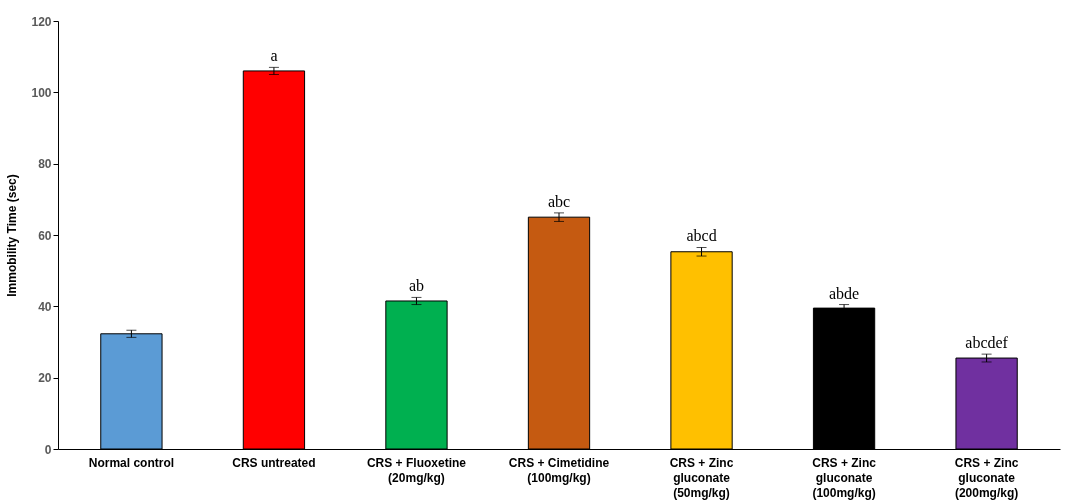  What do you see at coordinates (416, 286) in the screenshot?
I see `annotation: ab` at bounding box center [416, 286].